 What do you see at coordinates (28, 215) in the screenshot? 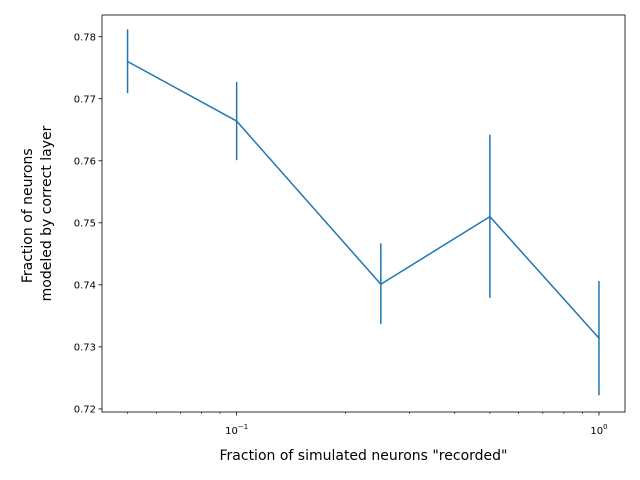
I see `y-axis-label-line-1: Fraction of neurons` at bounding box center [28, 215].